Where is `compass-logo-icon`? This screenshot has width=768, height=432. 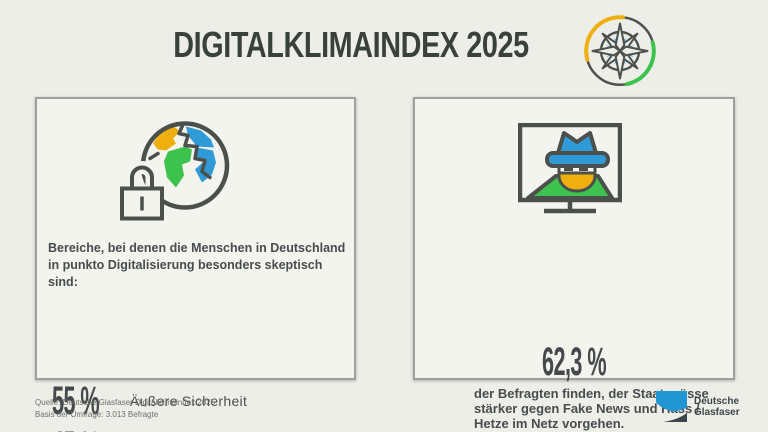
compass-logo-icon is located at coordinates (620, 51).